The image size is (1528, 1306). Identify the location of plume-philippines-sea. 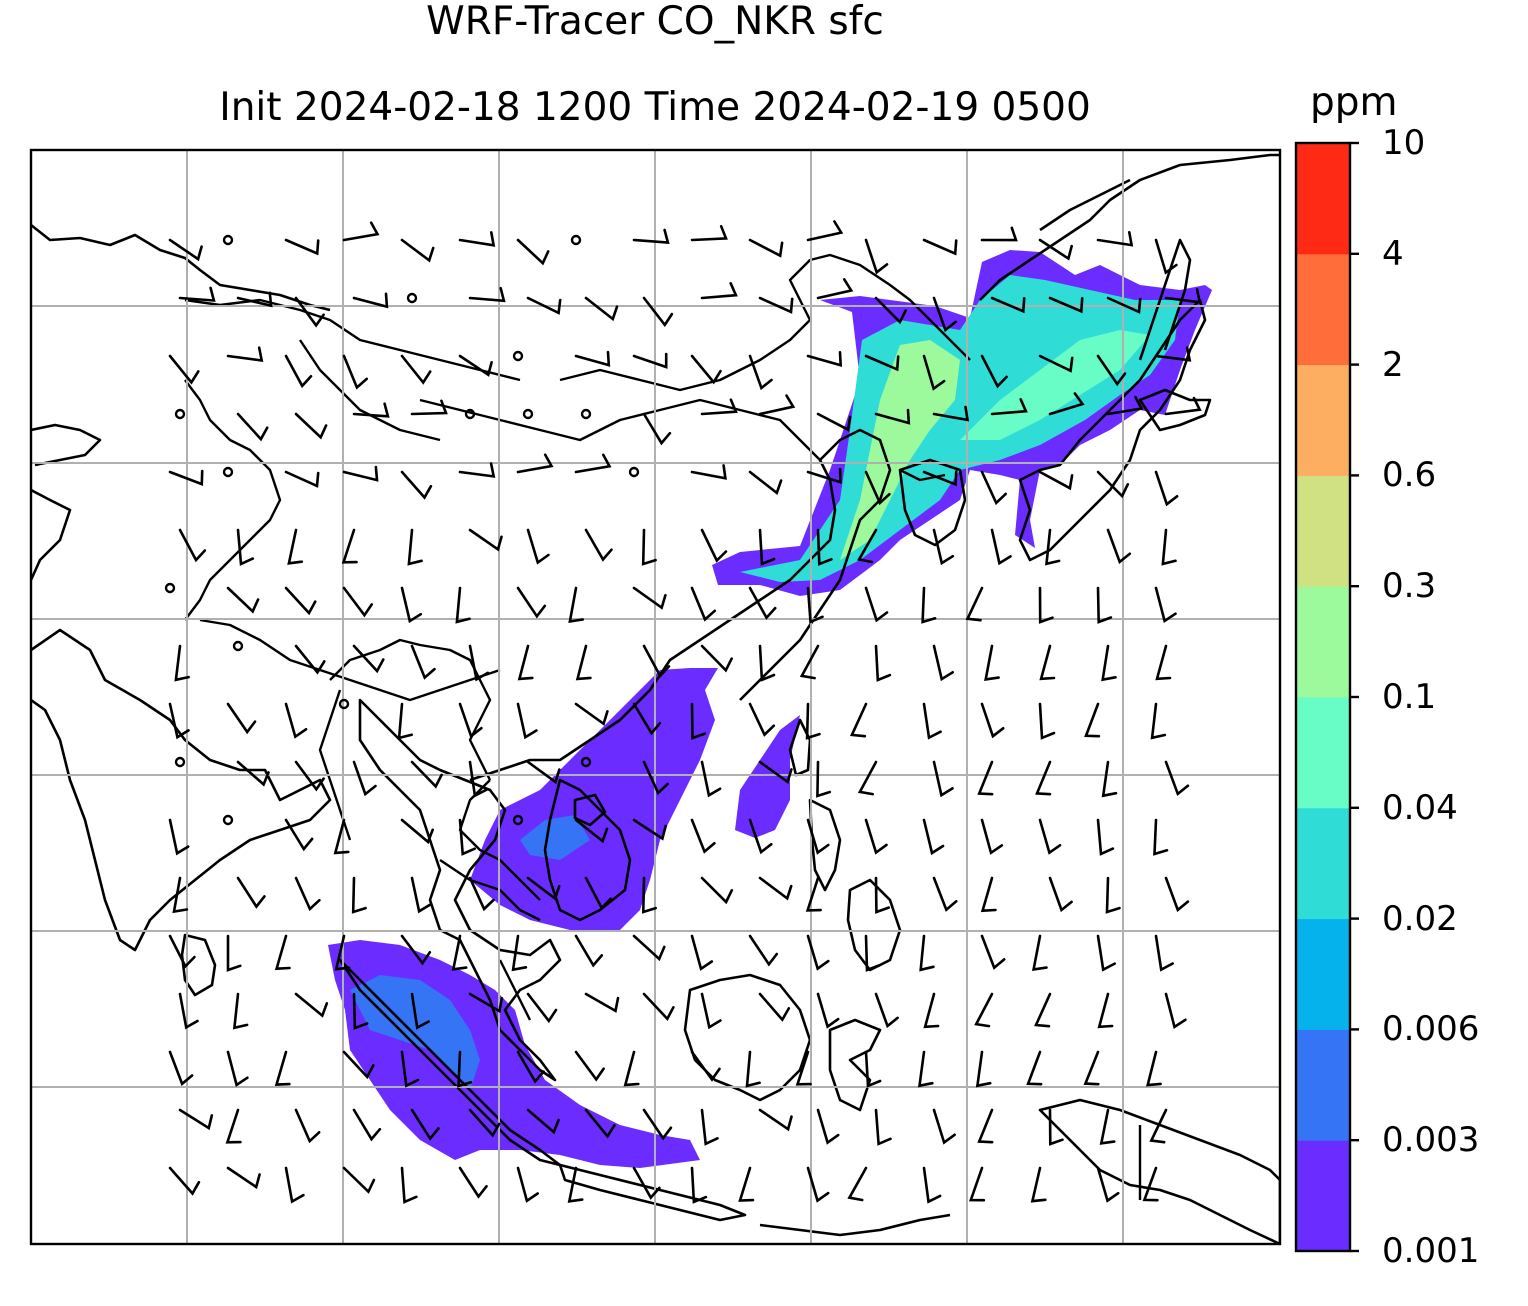
(767, 776).